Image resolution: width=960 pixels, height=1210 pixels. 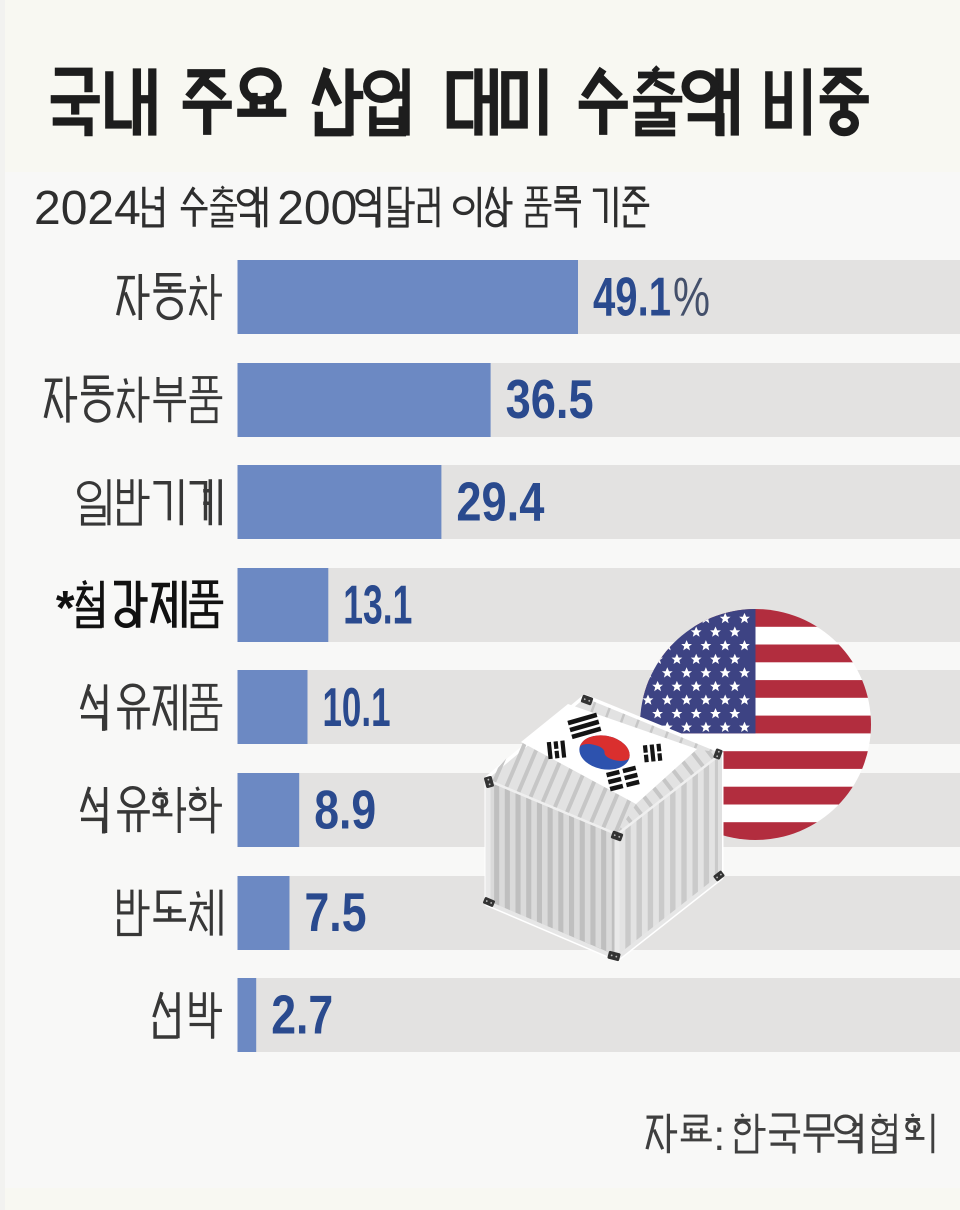 I want to click on svg-text: 13.1, so click(x=377, y=604).